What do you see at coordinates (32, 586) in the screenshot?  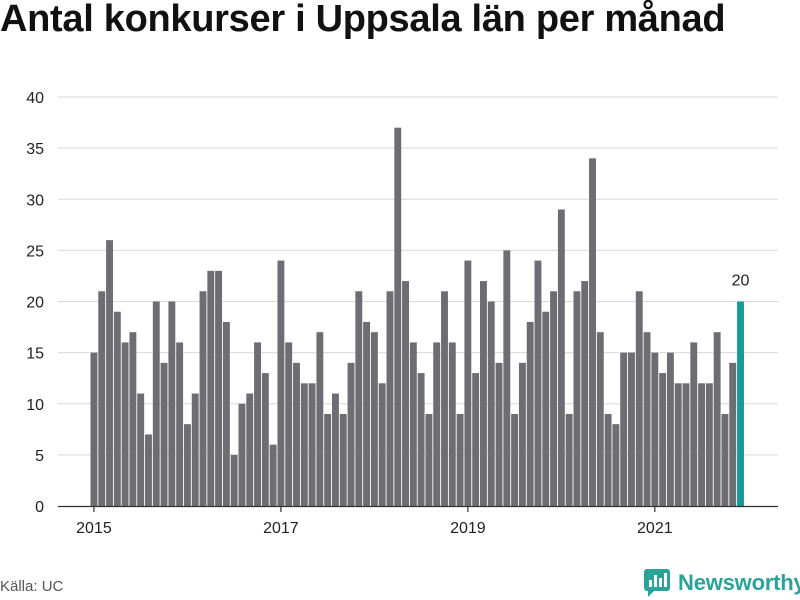 I see `source-note: Källa: UC` at bounding box center [32, 586].